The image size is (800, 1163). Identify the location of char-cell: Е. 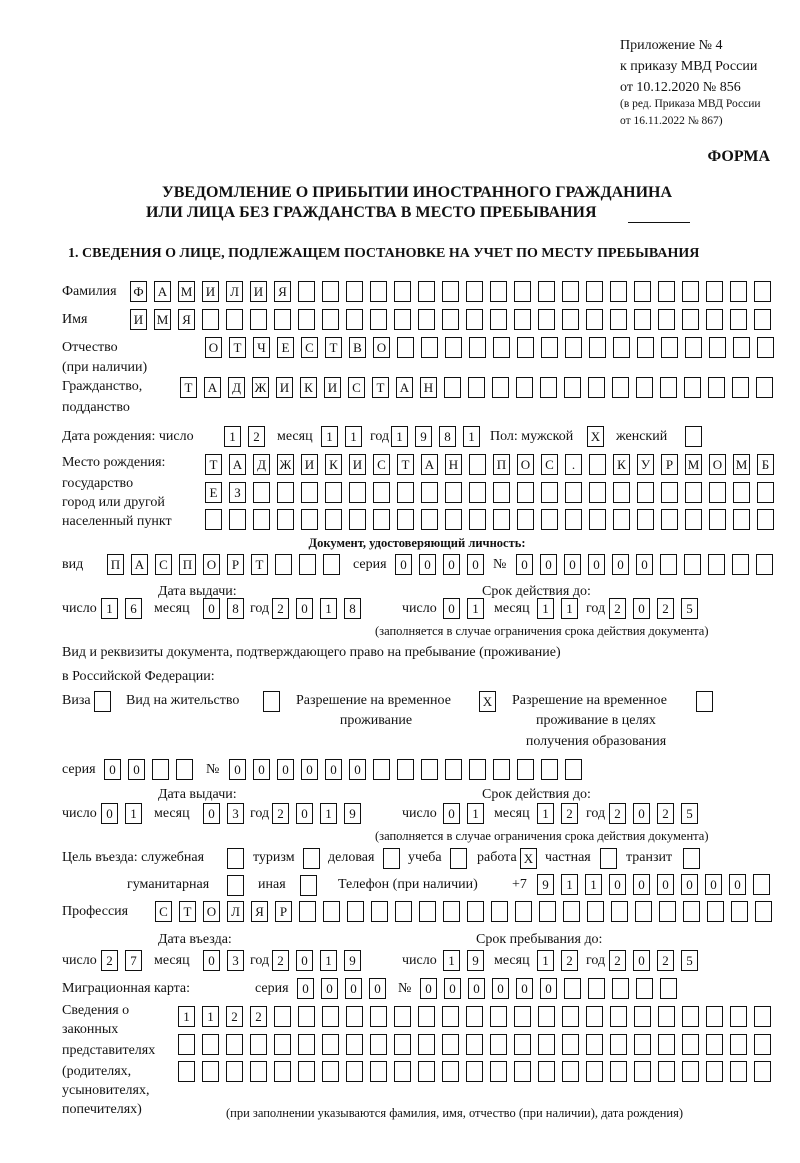
(213, 492).